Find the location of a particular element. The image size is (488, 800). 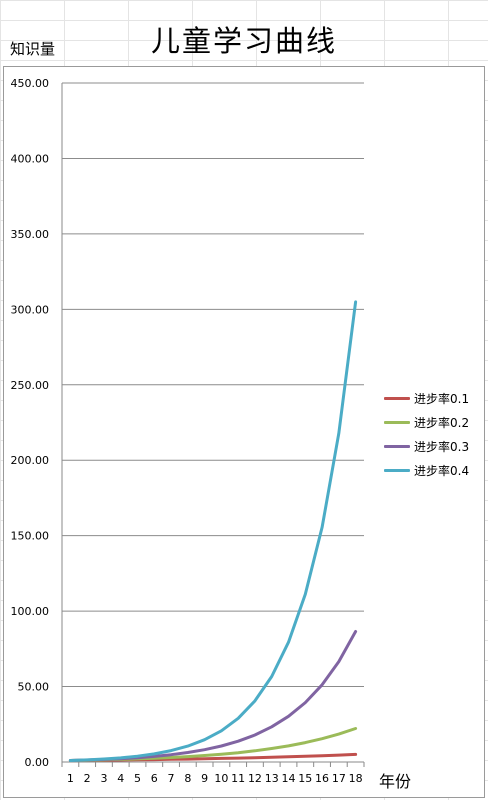

legend-item-series-2: 进步率0.2 is located at coordinates (434, 422).